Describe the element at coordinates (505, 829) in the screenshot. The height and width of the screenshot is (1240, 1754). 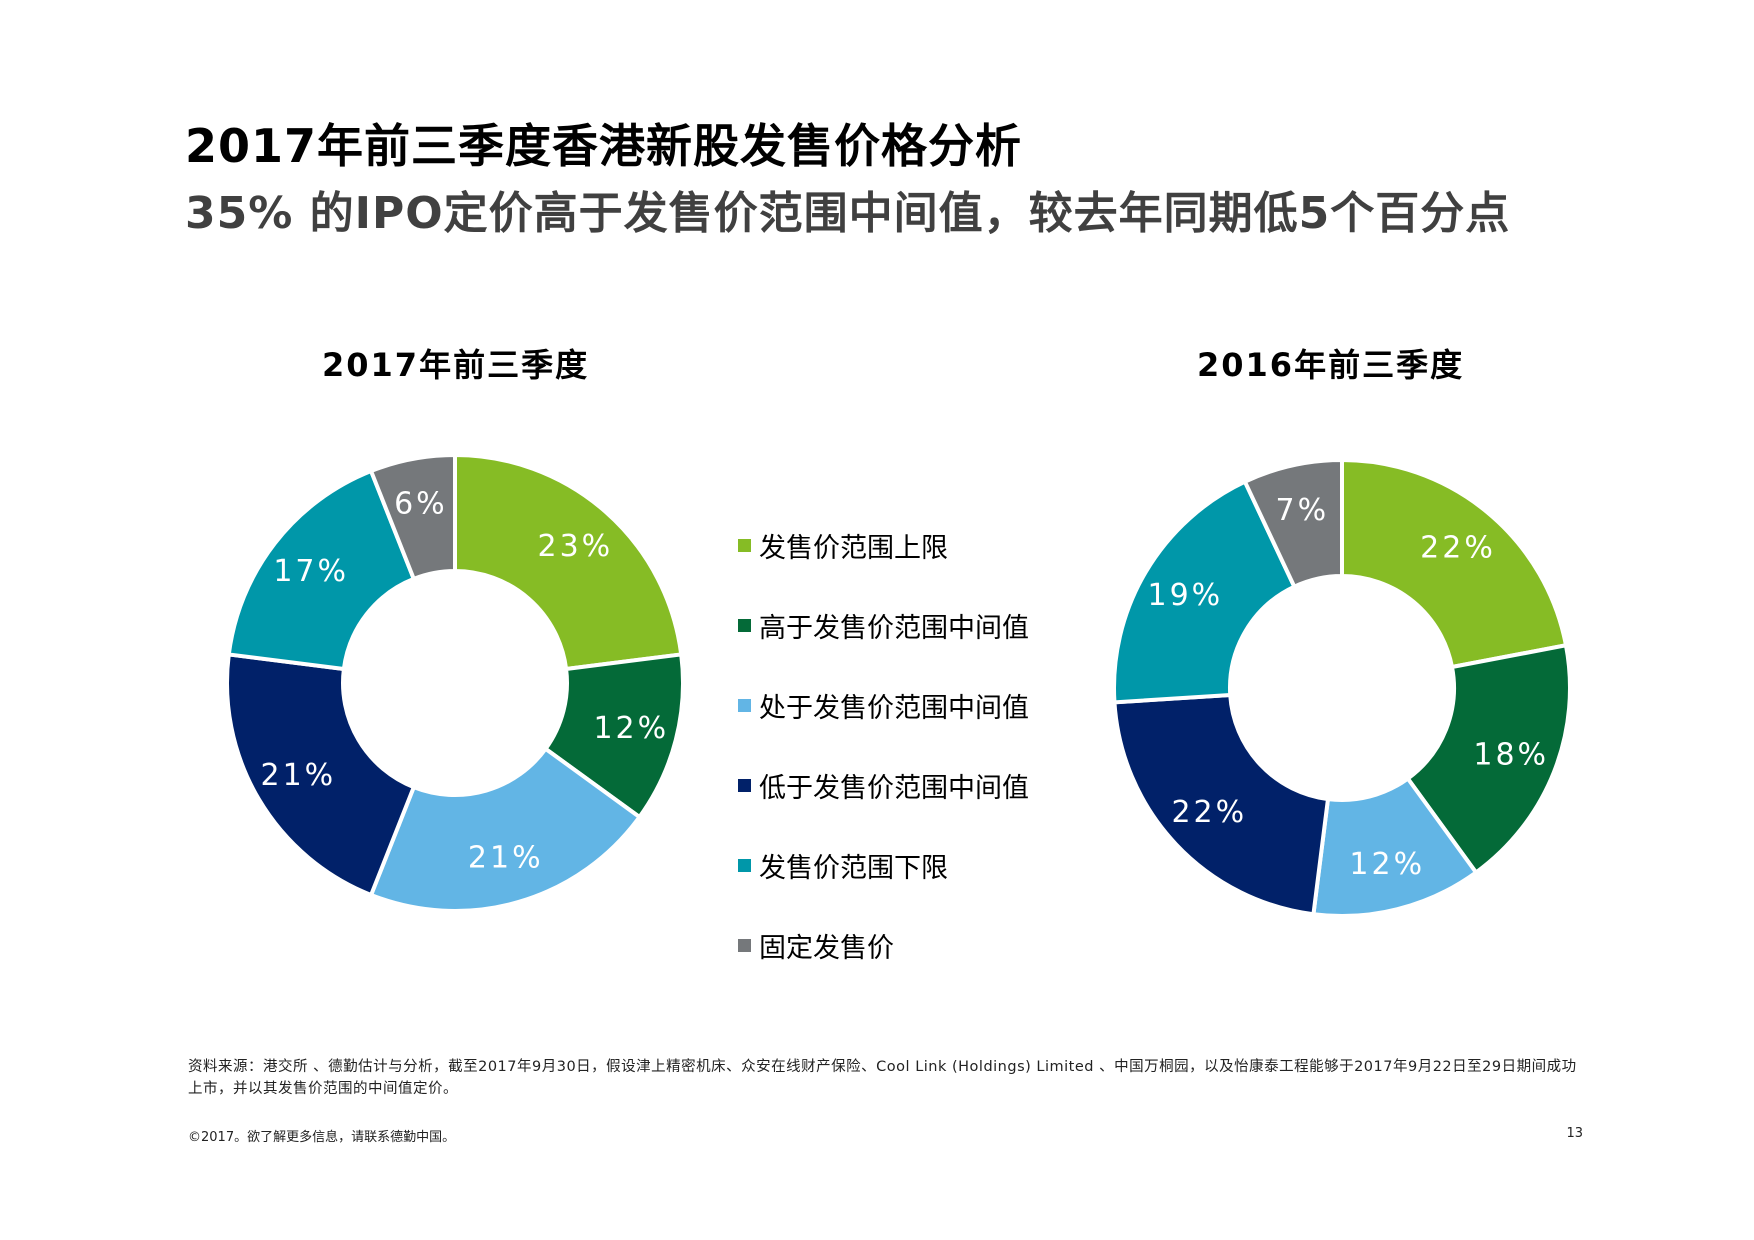
I see `donut-slice-at-mid` at that location.